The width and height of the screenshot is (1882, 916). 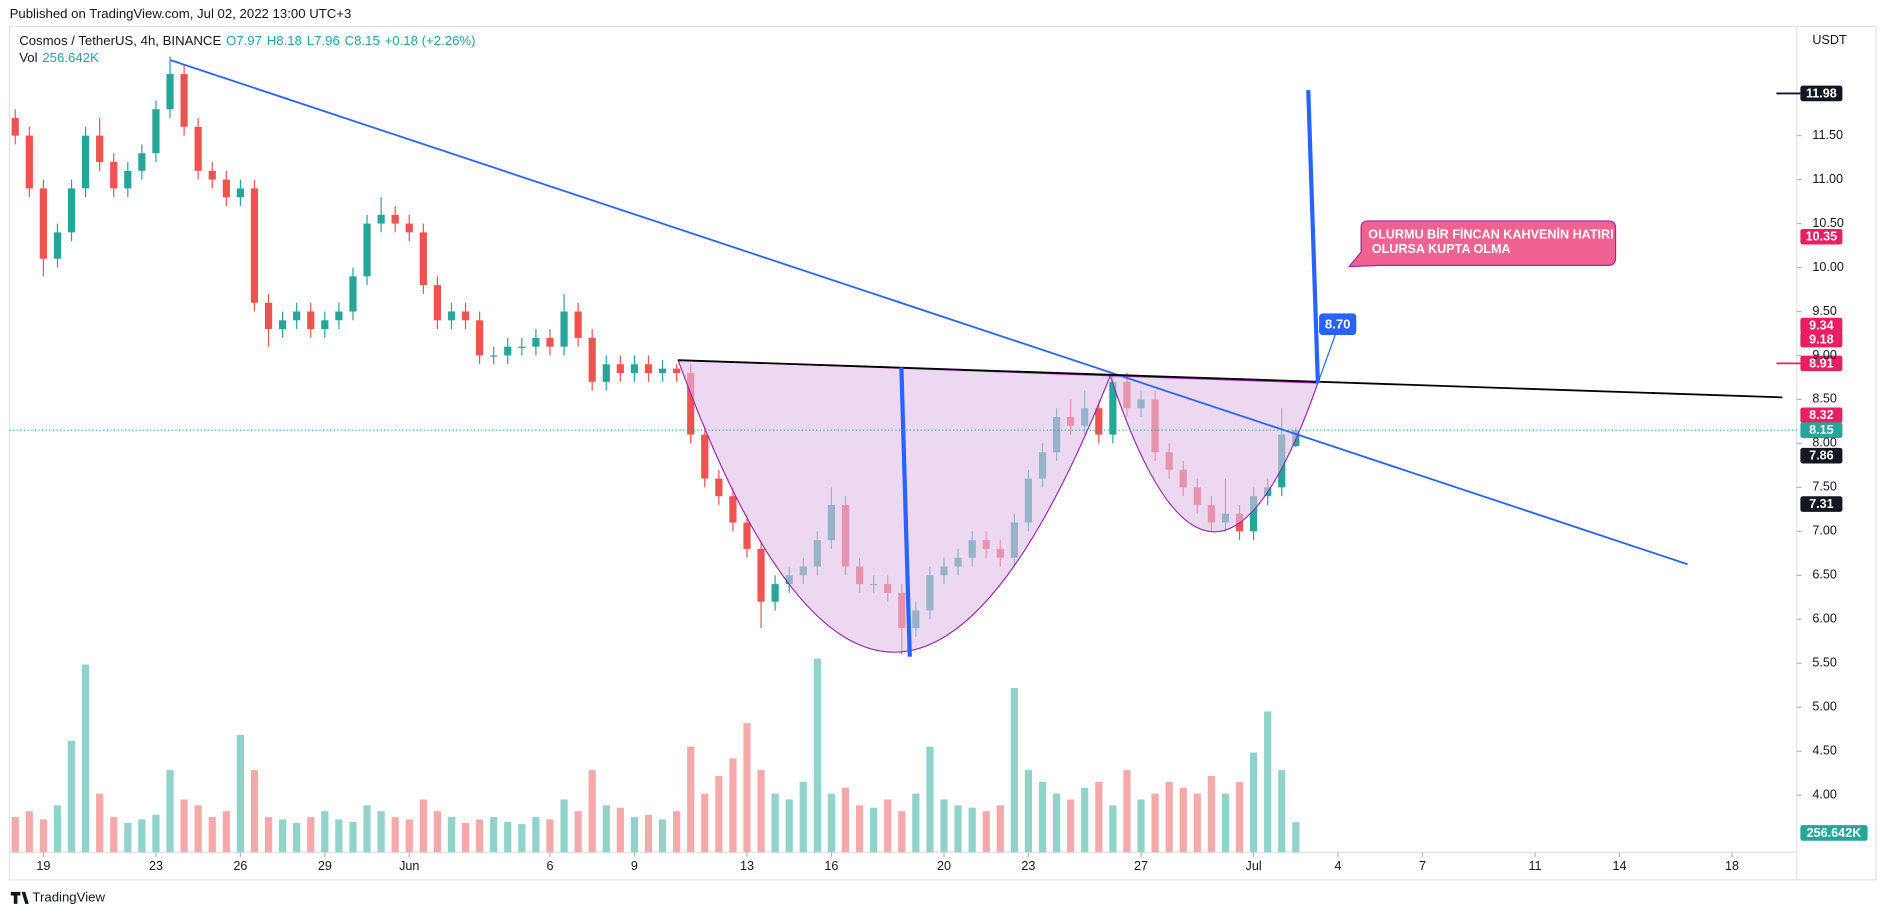 I want to click on x-tick-label: Jul, so click(x=1254, y=866).